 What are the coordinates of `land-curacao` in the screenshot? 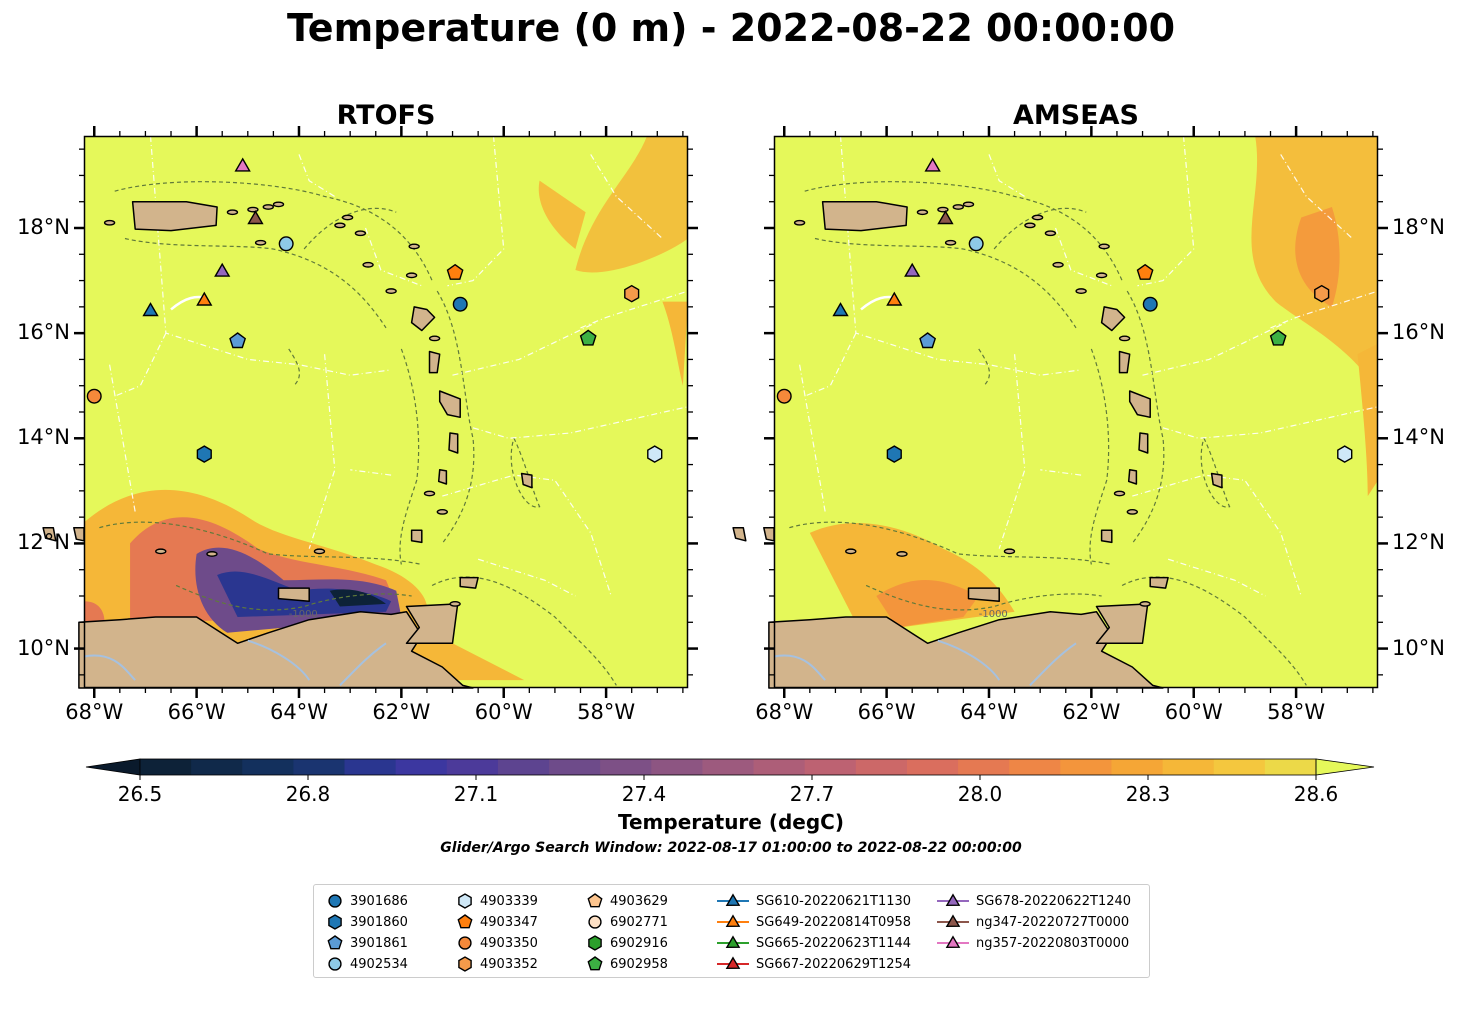 It's located at (49, 534).